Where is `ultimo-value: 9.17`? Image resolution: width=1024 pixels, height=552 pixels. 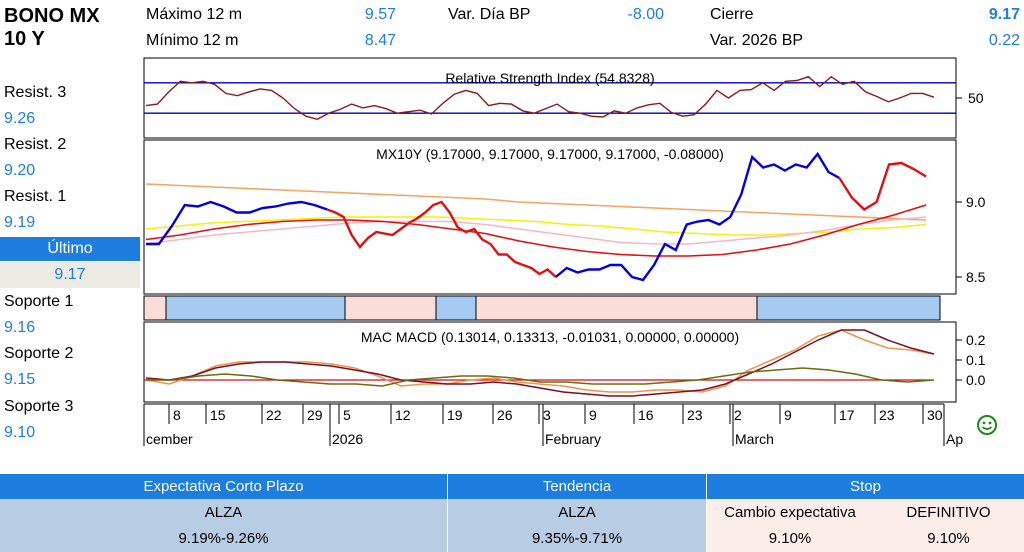
ultimo-value: 9.17 is located at coordinates (70, 275).